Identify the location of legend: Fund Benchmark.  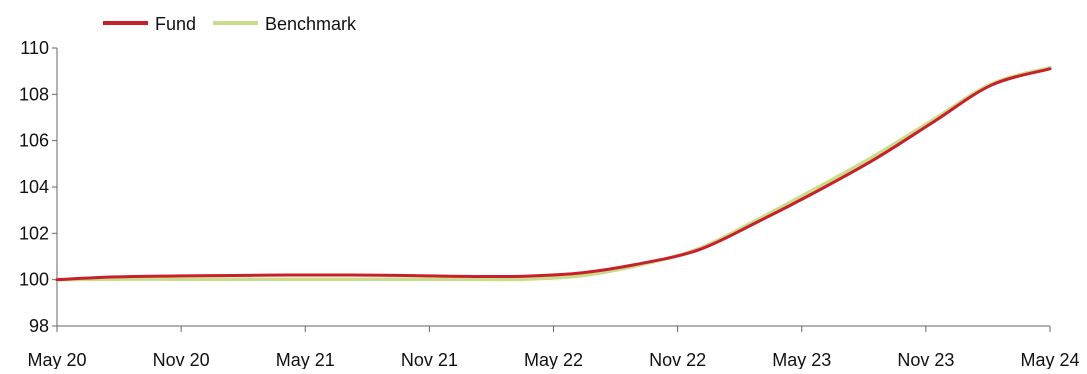
(230, 24).